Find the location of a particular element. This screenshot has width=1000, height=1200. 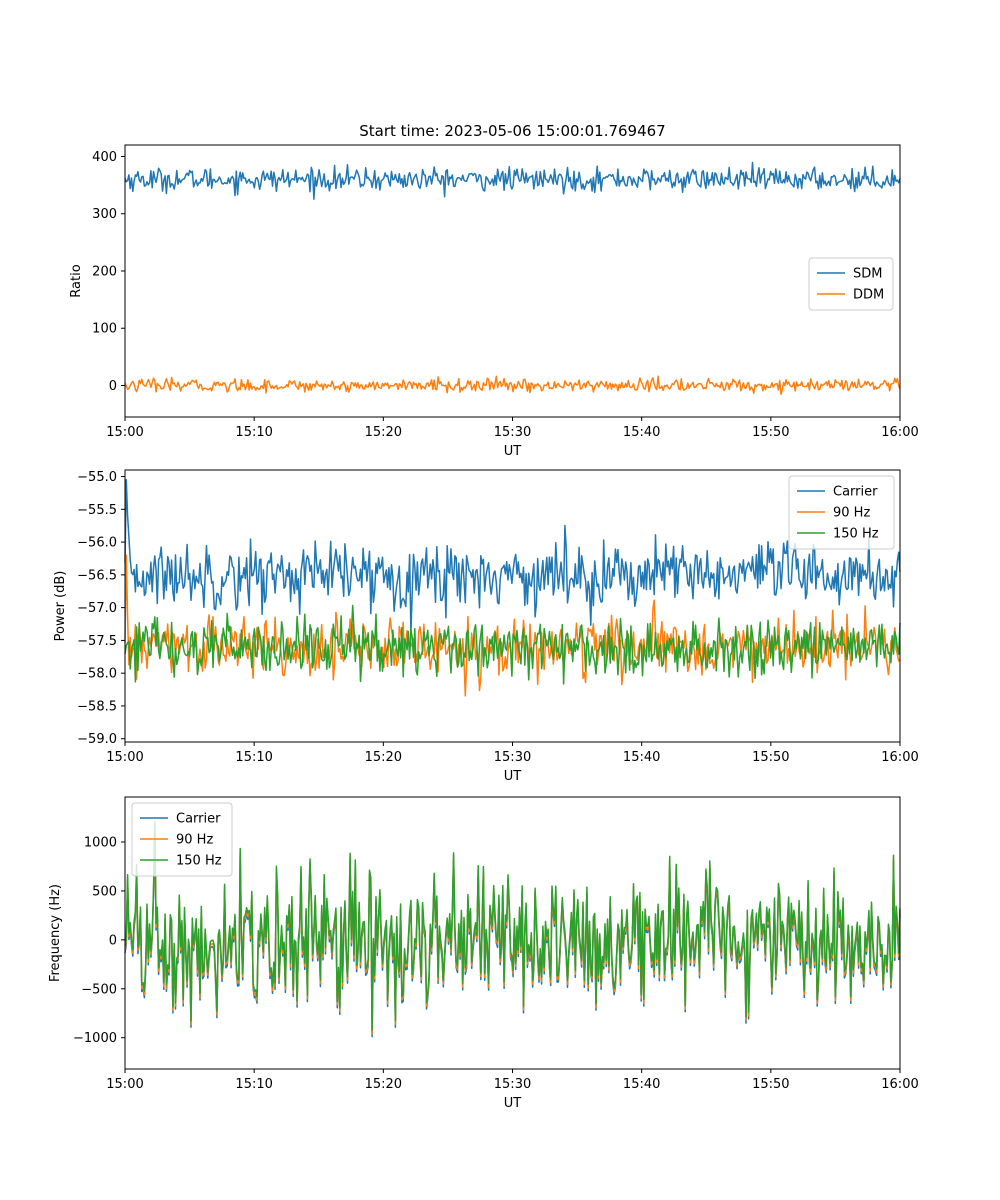

y-tick-label: −57.0 is located at coordinates (97, 608).